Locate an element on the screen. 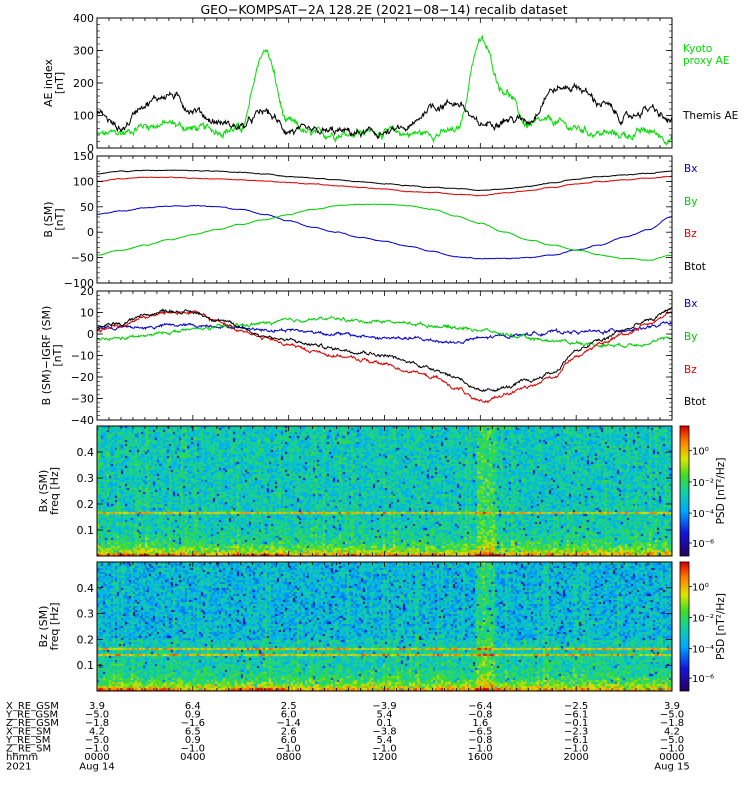 This screenshot has height=800, width=750. legend-entry: Themis AE is located at coordinates (710, 116).